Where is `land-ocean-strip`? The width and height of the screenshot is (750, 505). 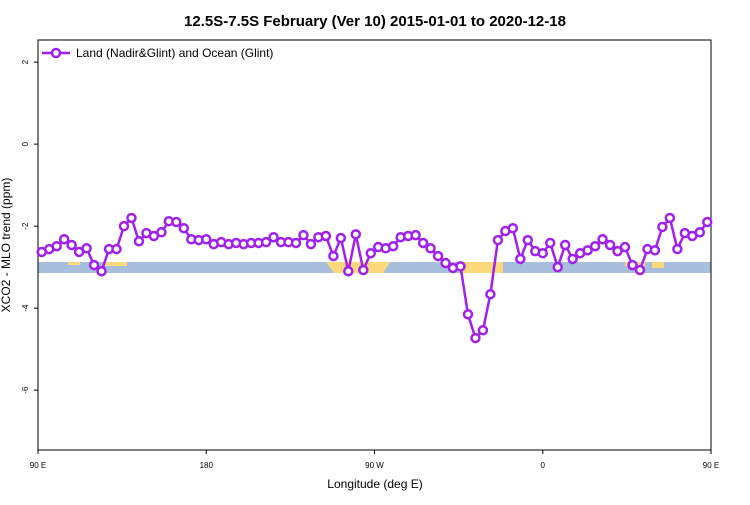
land-ocean-strip is located at coordinates (374, 267).